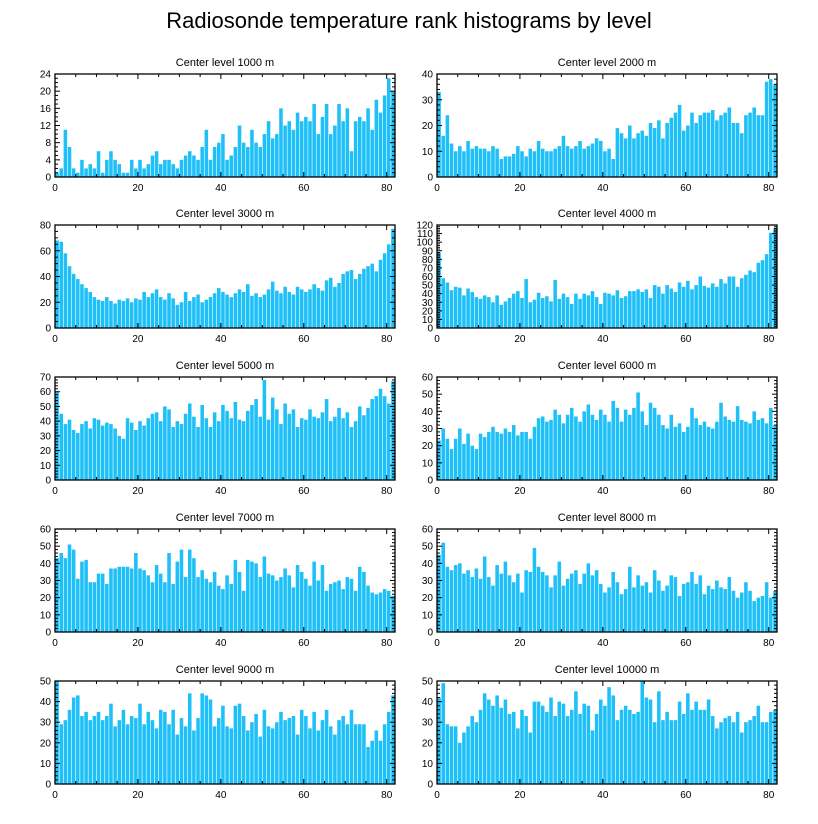 The height and width of the screenshot is (824, 818). What do you see at coordinates (428, 723) in the screenshot?
I see `y-tick-label: 30` at bounding box center [428, 723].